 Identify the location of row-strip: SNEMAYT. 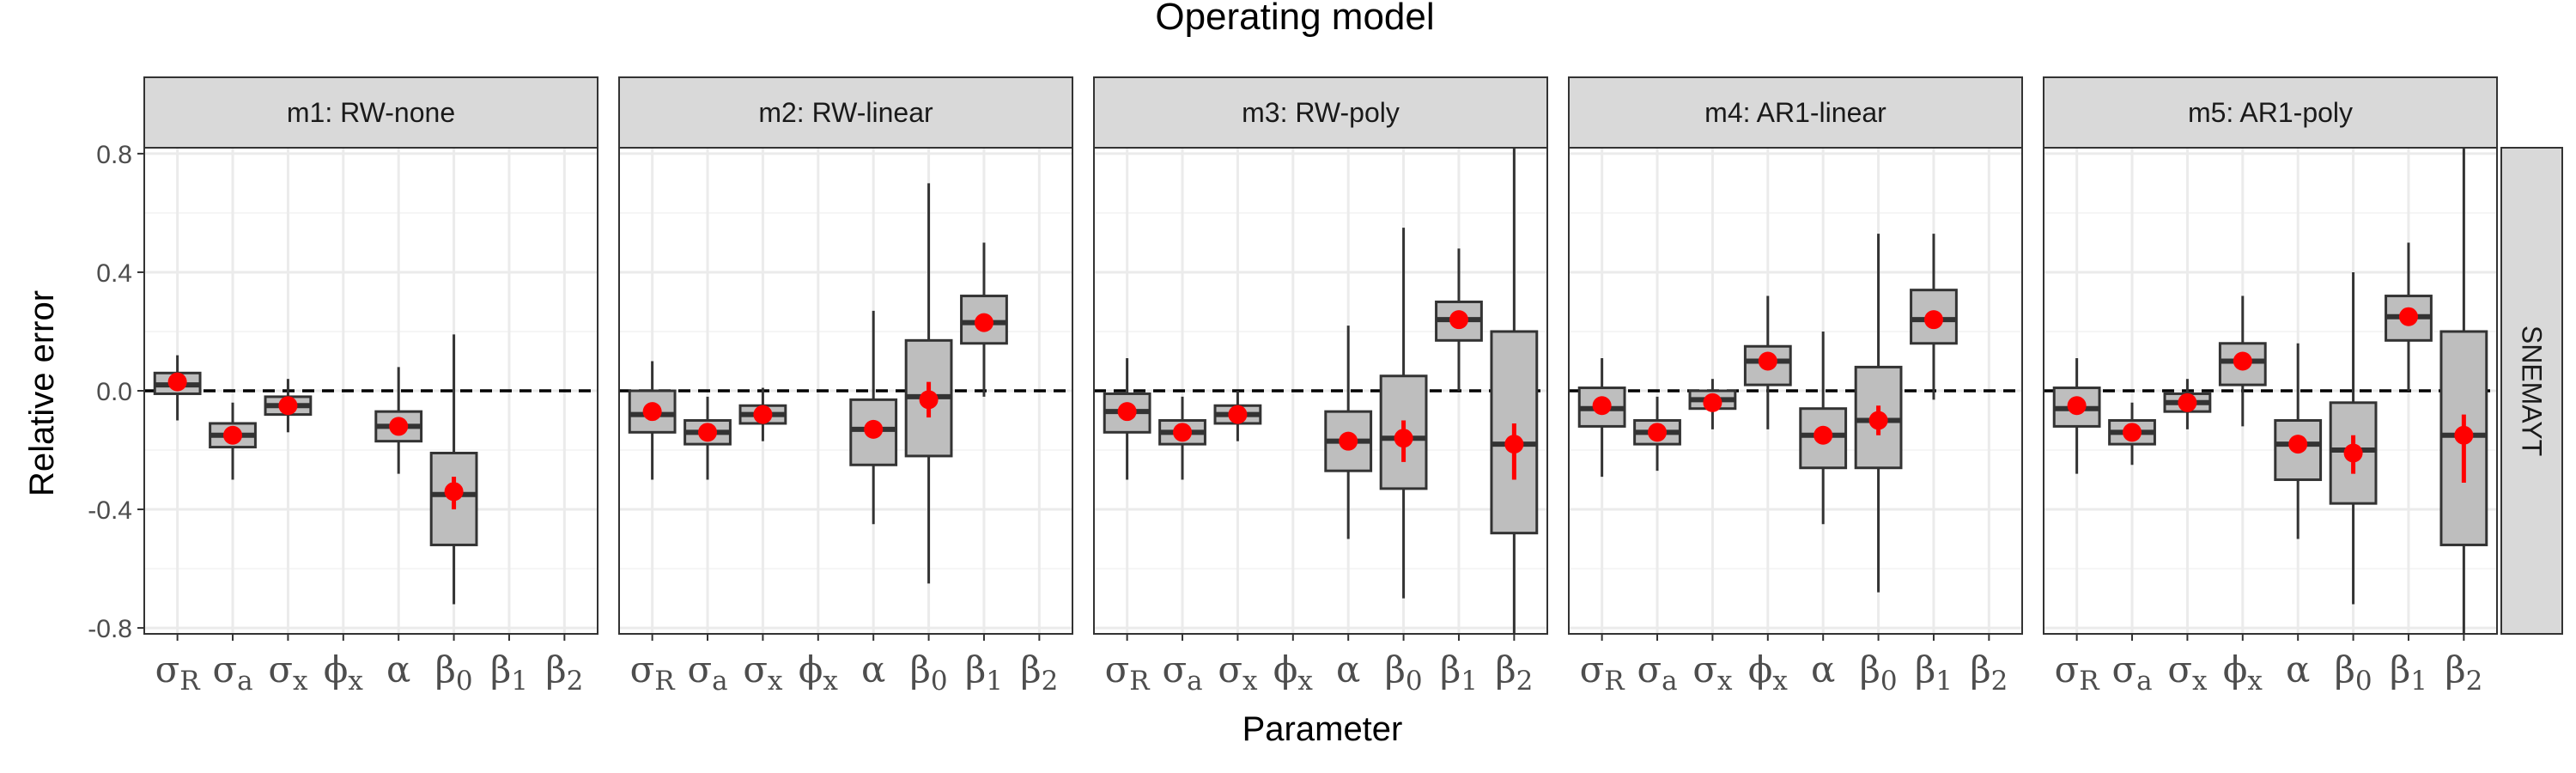
(2531, 391).